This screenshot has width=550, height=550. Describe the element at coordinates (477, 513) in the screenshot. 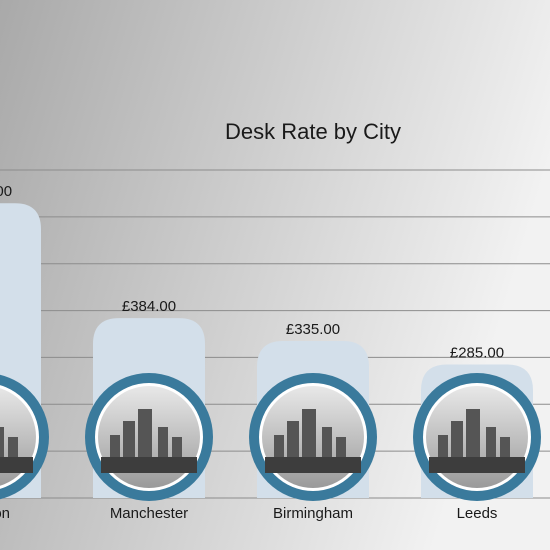

I see `x-tick-label: Leeds` at that location.